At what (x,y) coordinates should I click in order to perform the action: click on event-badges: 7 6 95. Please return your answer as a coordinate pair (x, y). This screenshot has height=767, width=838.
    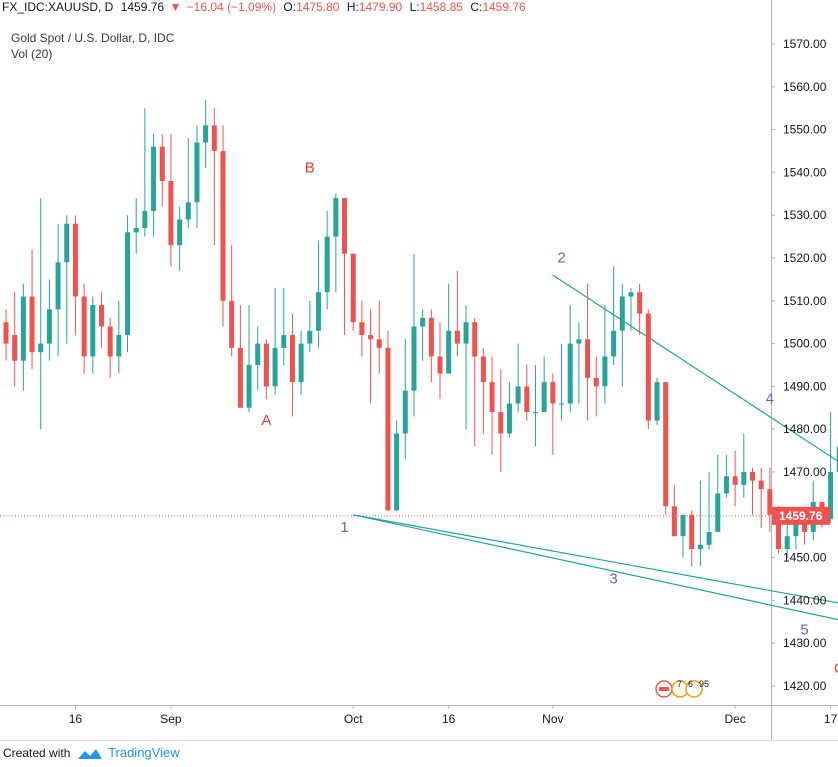
    Looking at the image, I should click on (682, 688).